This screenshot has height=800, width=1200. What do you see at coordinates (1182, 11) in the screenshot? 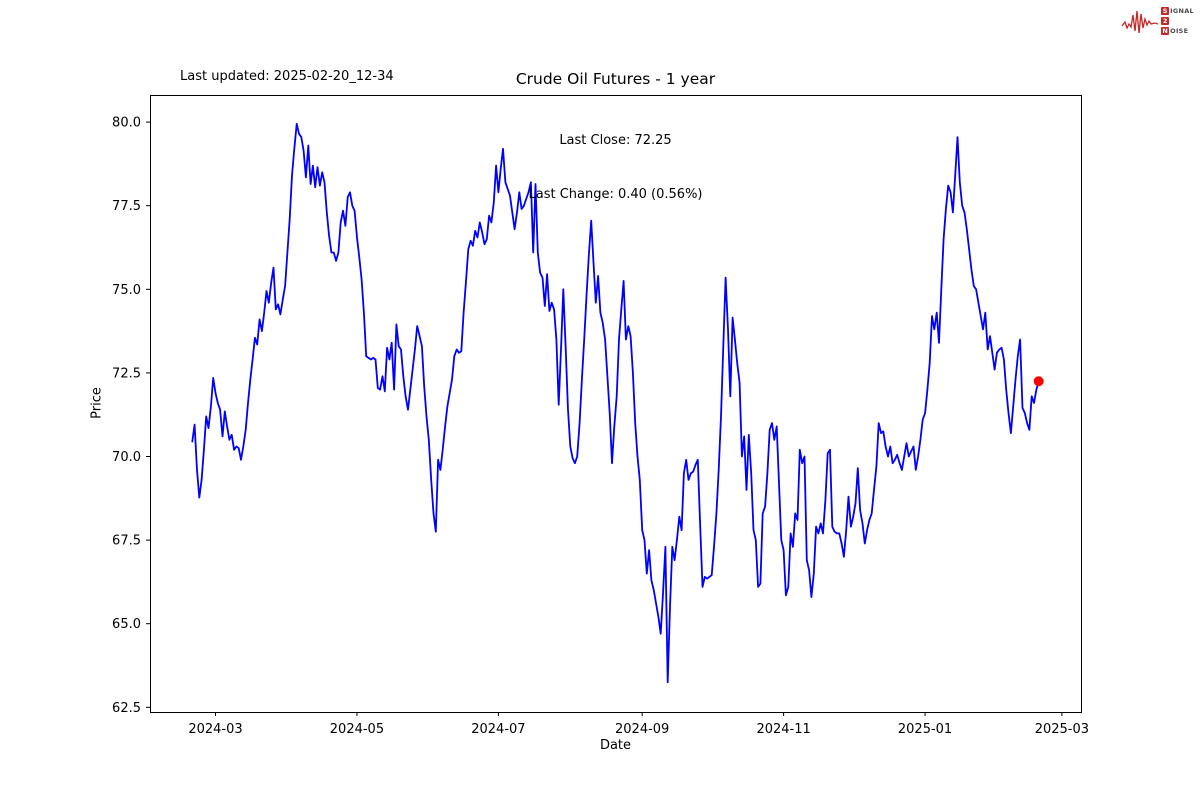
I see `logo-word-ignal: IGNAL` at bounding box center [1182, 11].